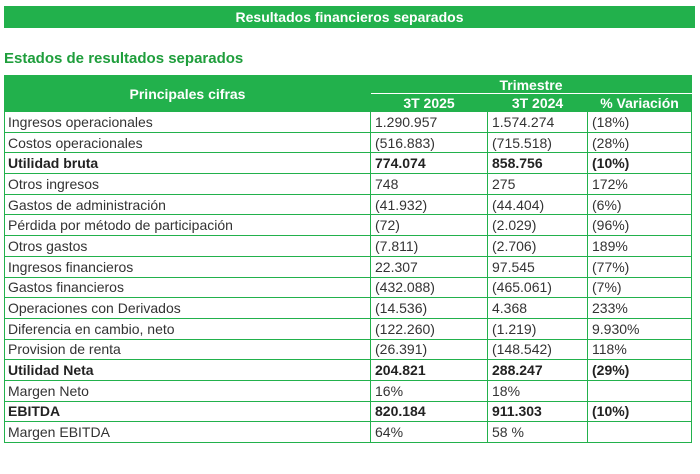 This screenshot has width=700, height=474. Describe the element at coordinates (187, 184) in the screenshot. I see `row-label: Otros ingresos` at that location.